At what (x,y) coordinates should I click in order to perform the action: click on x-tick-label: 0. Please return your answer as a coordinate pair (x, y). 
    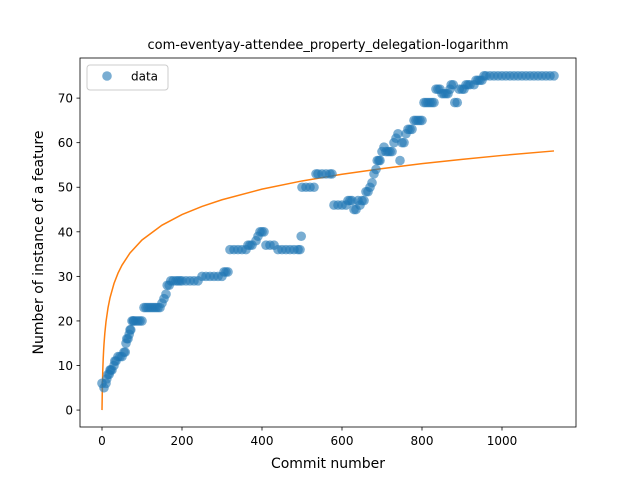
    Looking at the image, I should click on (102, 441).